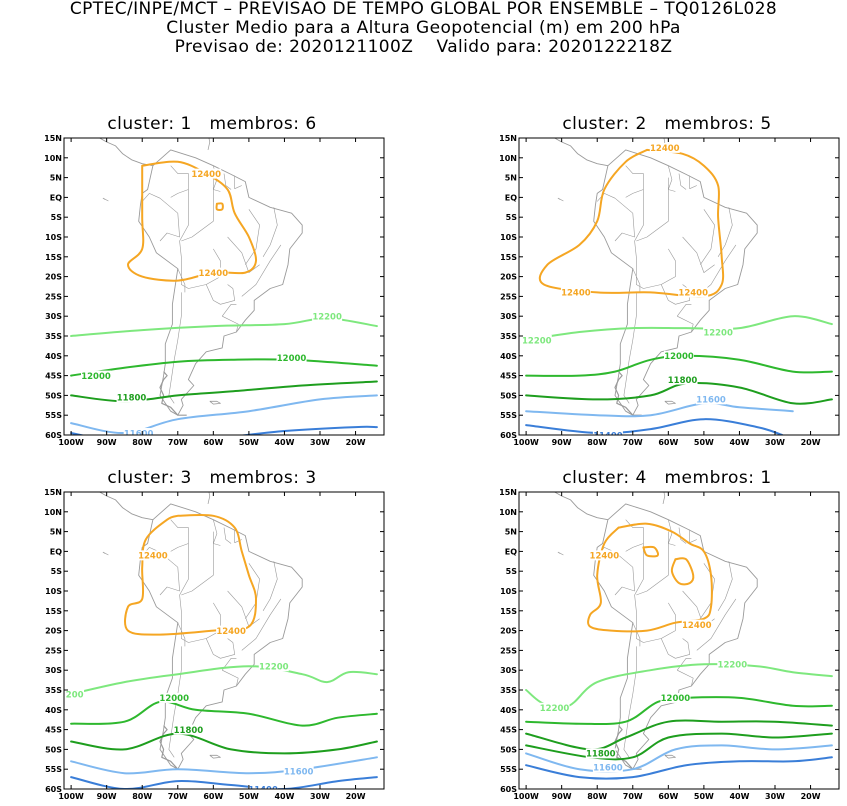 The image size is (847, 806). What do you see at coordinates (212, 478) in the screenshot?
I see `panel-title: cluster: 3 membros: 3` at bounding box center [212, 478].